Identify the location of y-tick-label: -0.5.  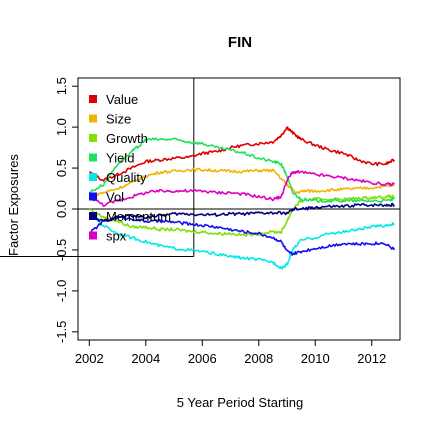
(61, 250).